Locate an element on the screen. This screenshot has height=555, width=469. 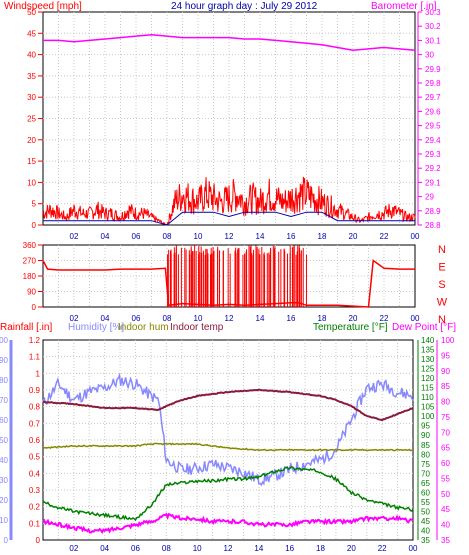
humidity-tick: 10 is located at coordinates (4, 520).